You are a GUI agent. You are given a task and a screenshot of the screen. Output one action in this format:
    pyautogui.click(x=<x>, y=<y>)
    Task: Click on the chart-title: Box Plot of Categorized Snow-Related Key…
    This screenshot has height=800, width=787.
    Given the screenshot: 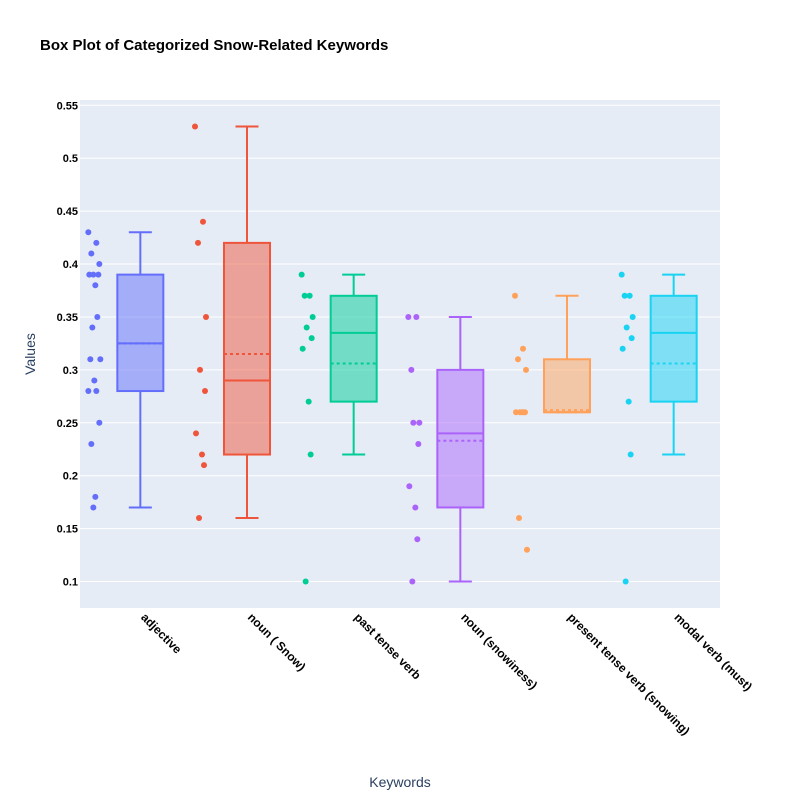 What is the action you would take?
    pyautogui.click(x=214, y=45)
    